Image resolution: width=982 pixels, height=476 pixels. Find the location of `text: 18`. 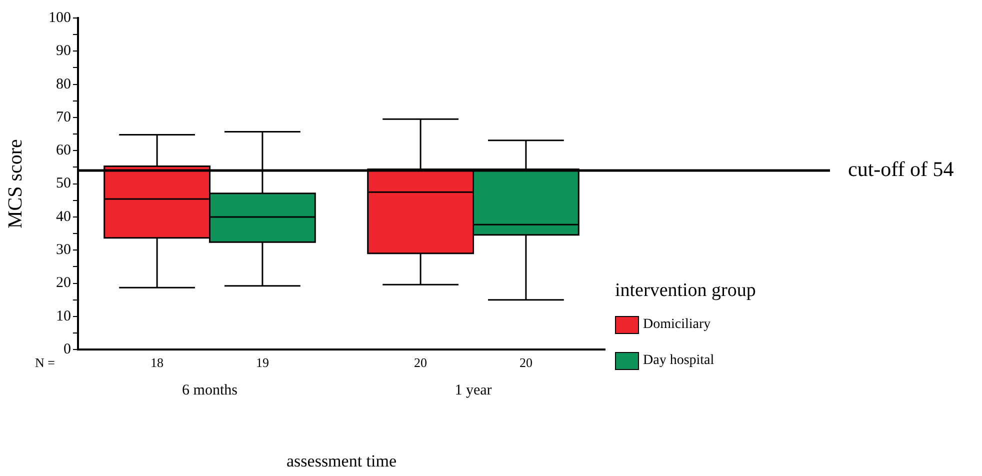

text: 18 is located at coordinates (157, 362).